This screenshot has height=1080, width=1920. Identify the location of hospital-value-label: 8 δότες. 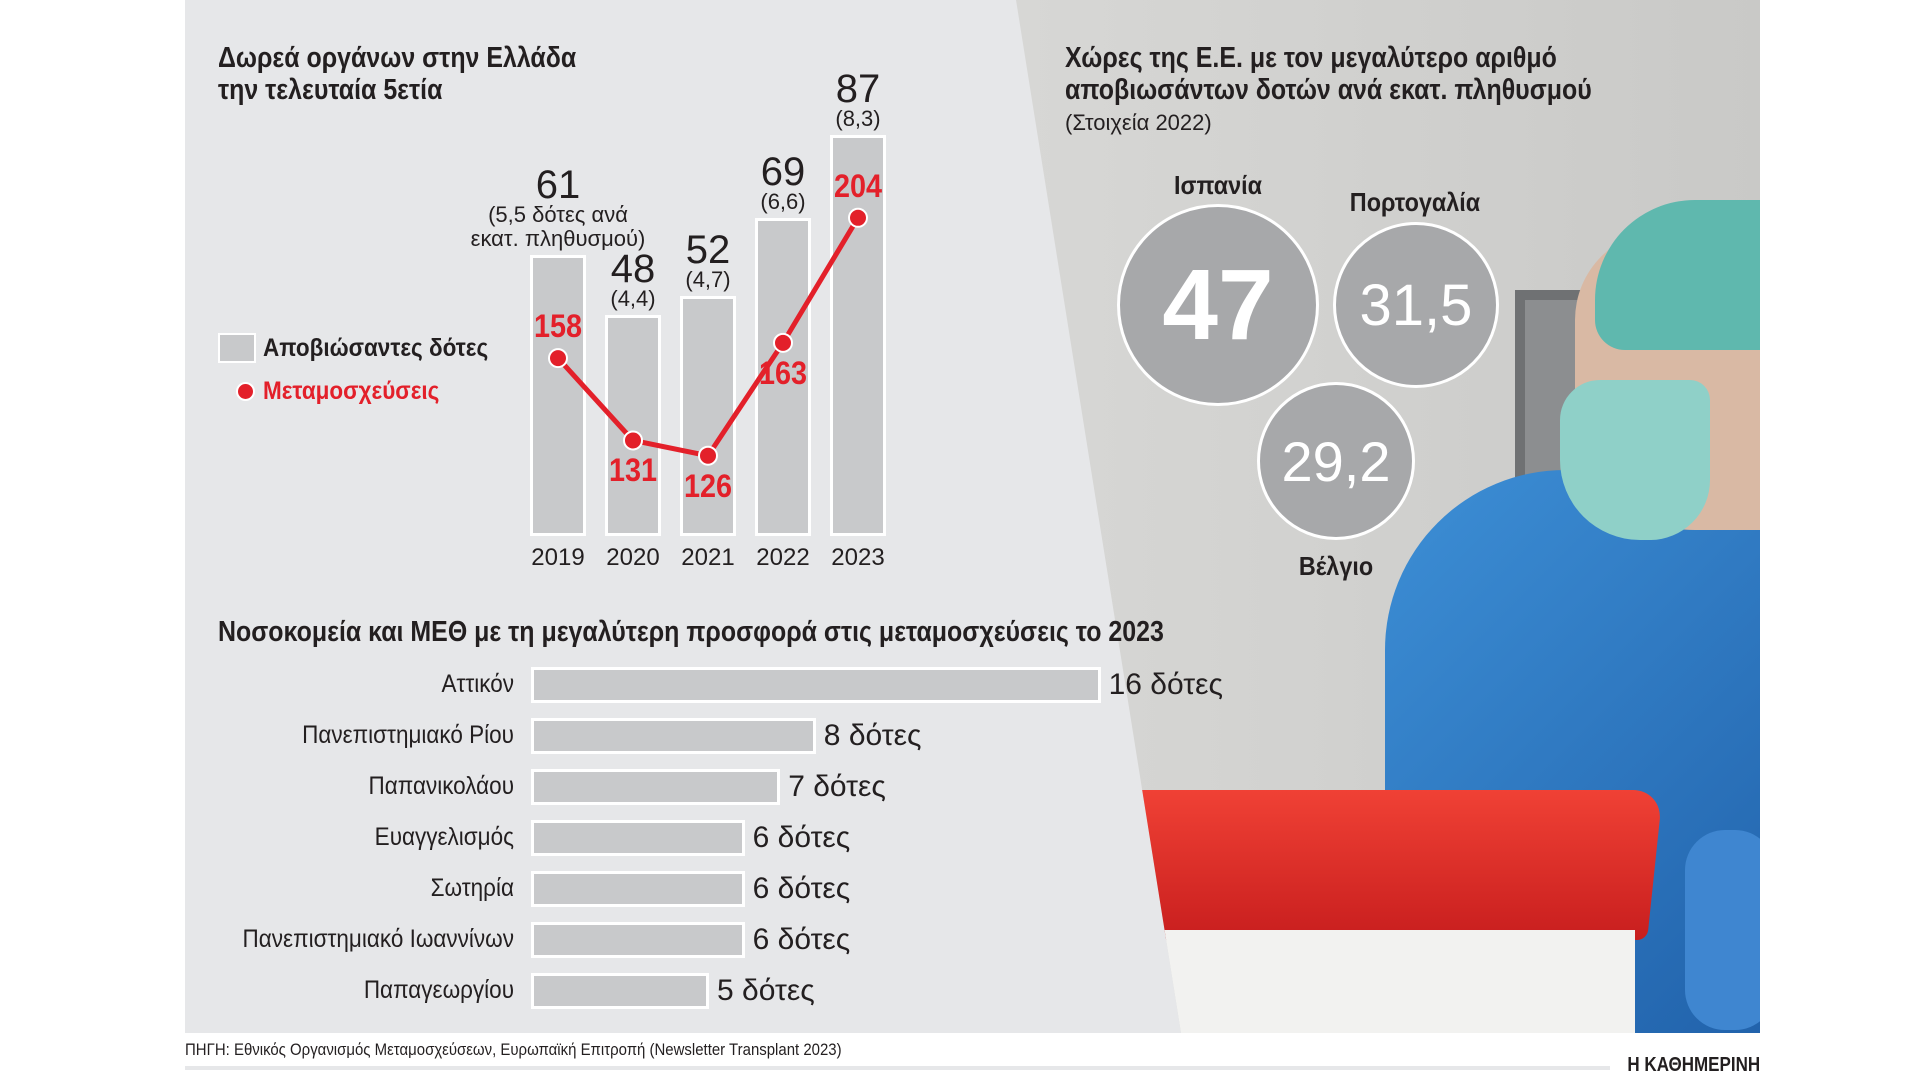
(872, 735).